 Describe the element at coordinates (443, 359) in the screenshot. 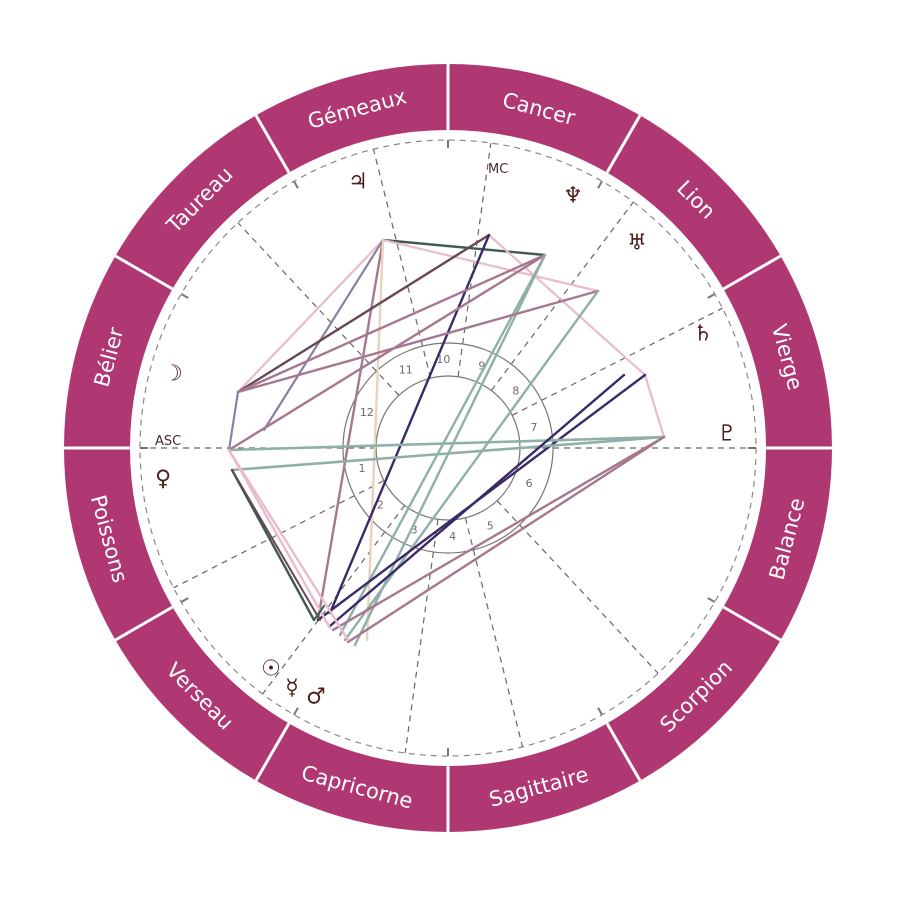

I see `house-number: 10` at that location.